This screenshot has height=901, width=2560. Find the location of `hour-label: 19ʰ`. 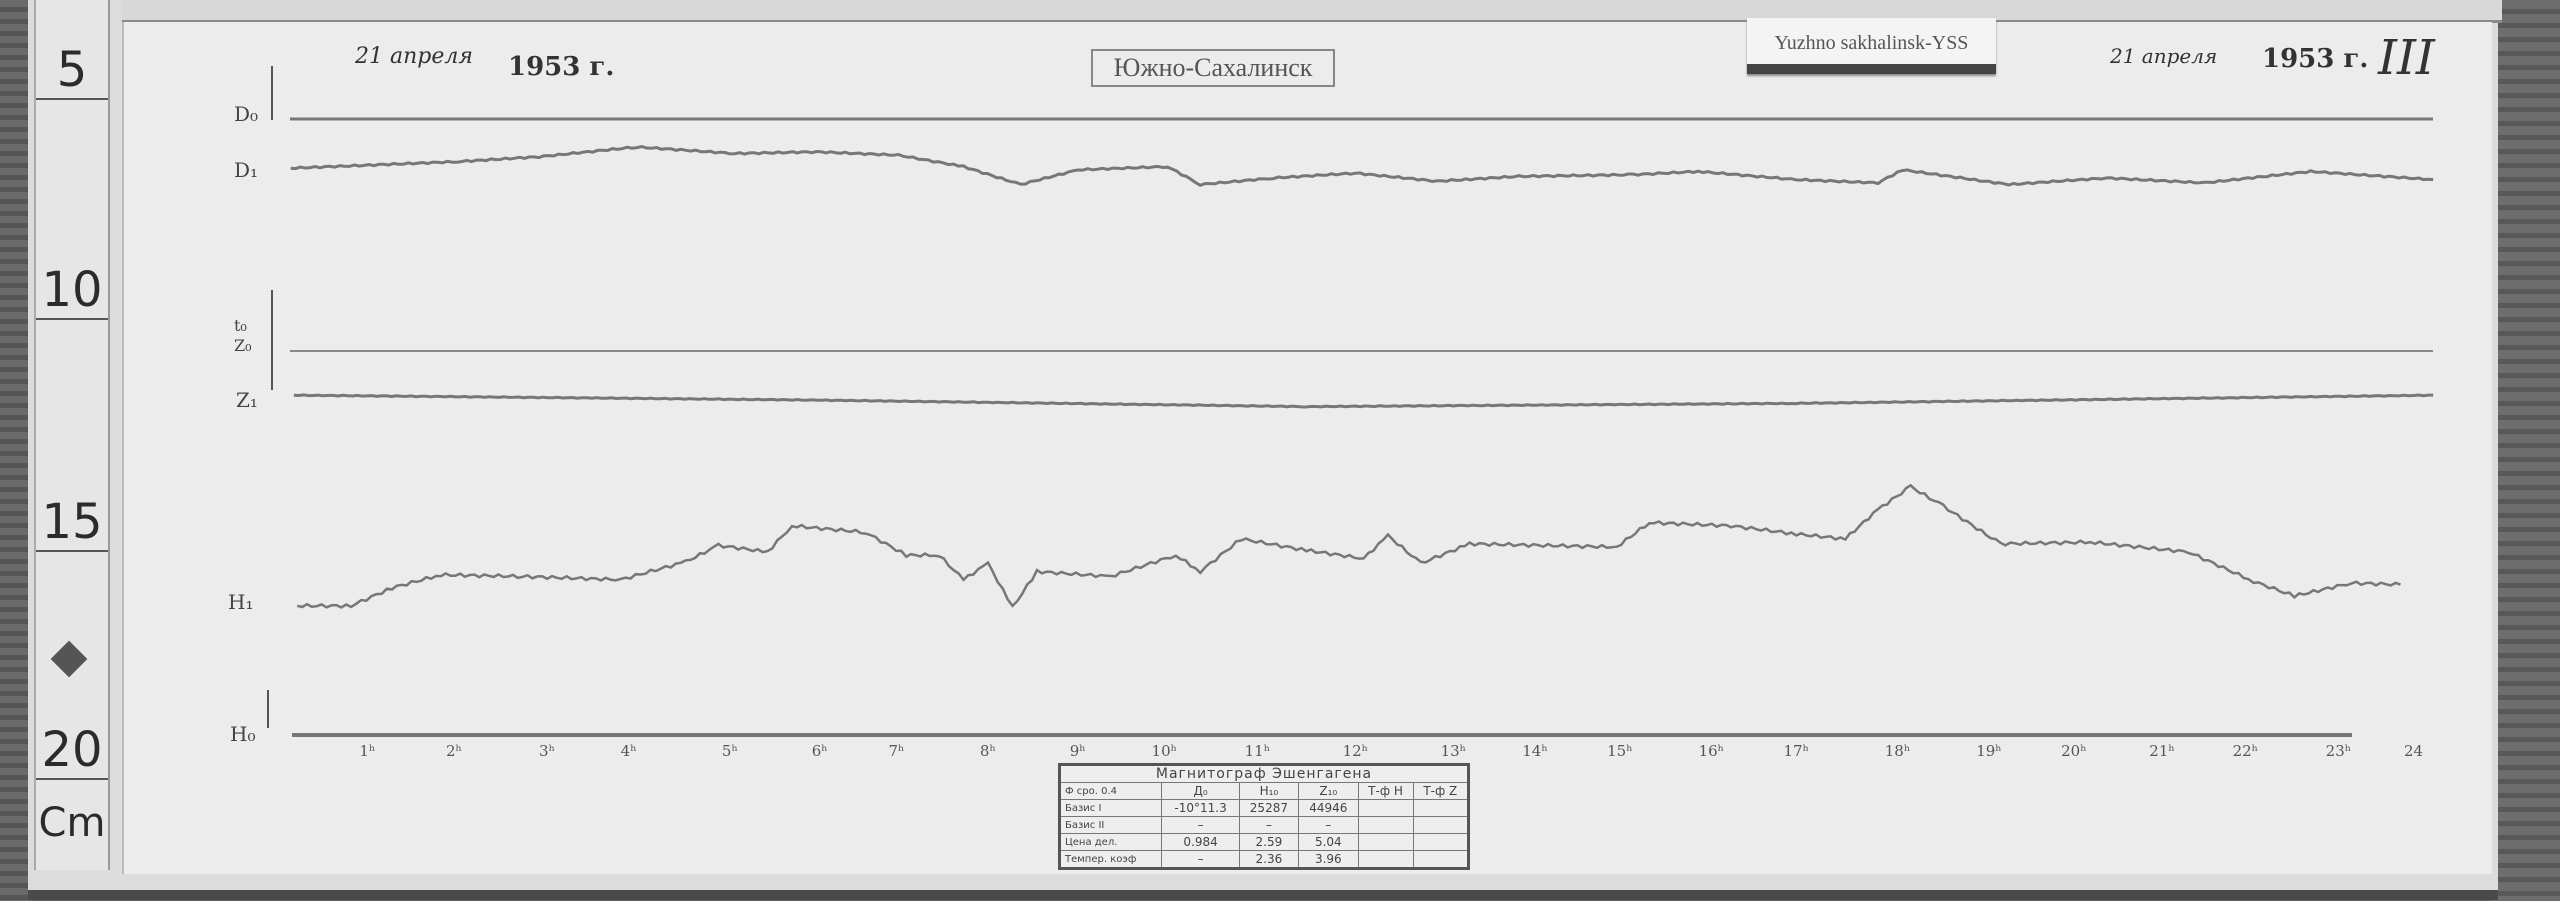

hour-label: 19ʰ is located at coordinates (1989, 751).